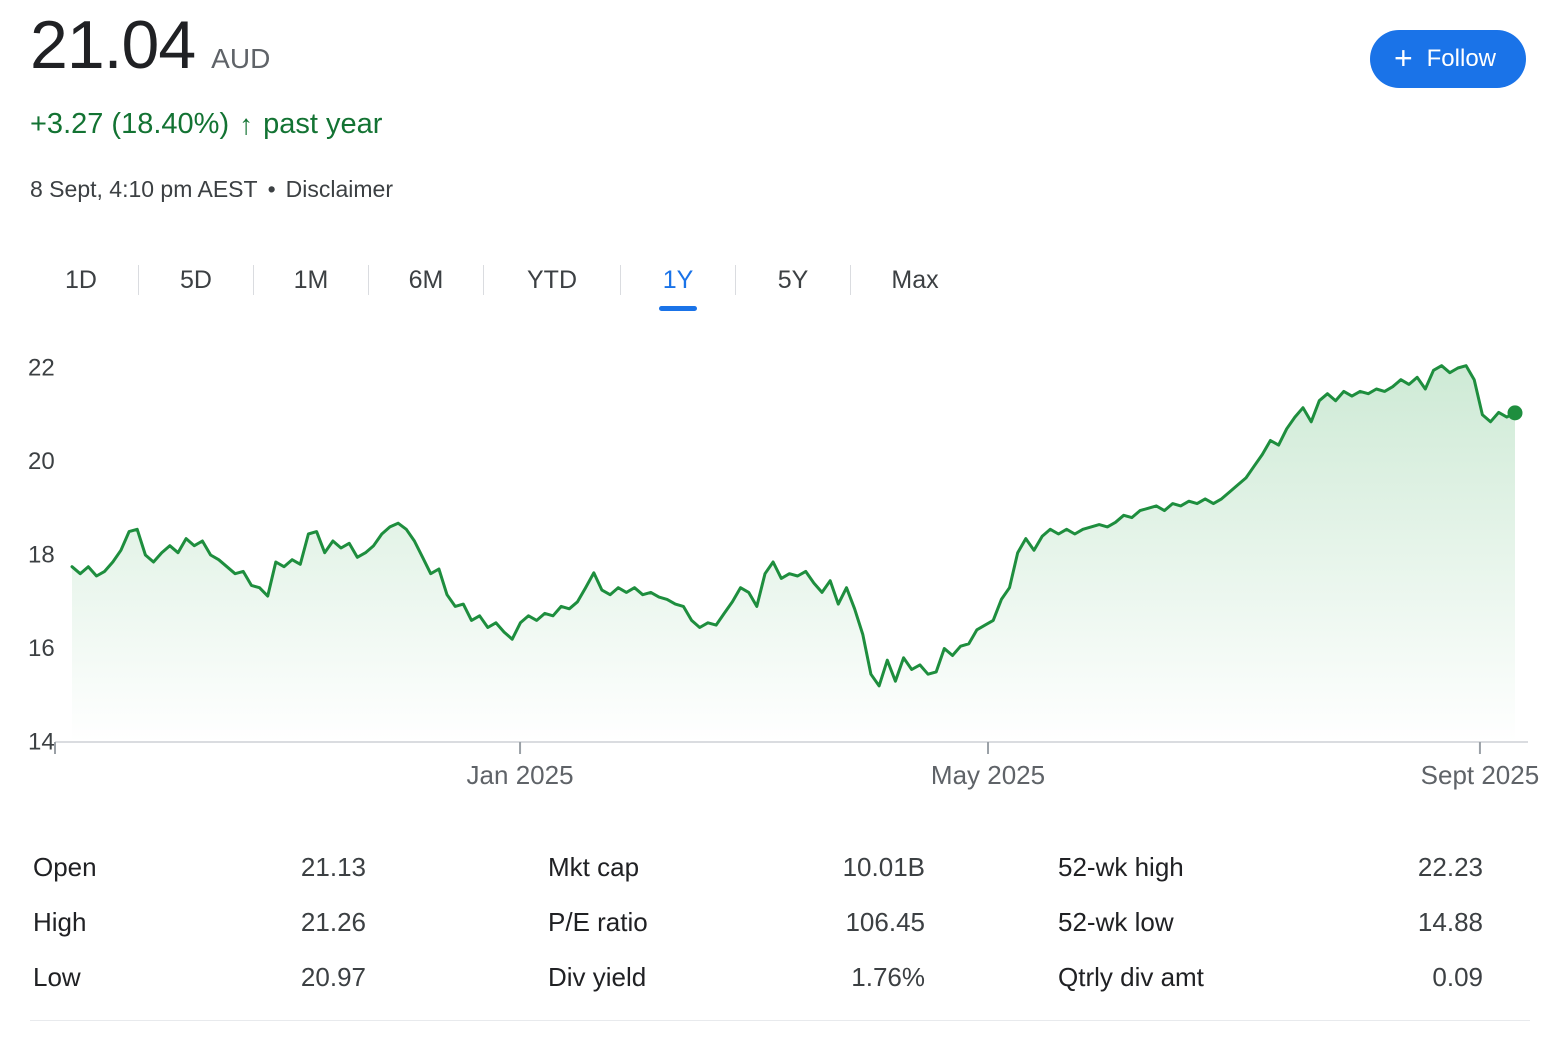  What do you see at coordinates (885, 922) in the screenshot?
I see `stat-value: 106.45` at bounding box center [885, 922].